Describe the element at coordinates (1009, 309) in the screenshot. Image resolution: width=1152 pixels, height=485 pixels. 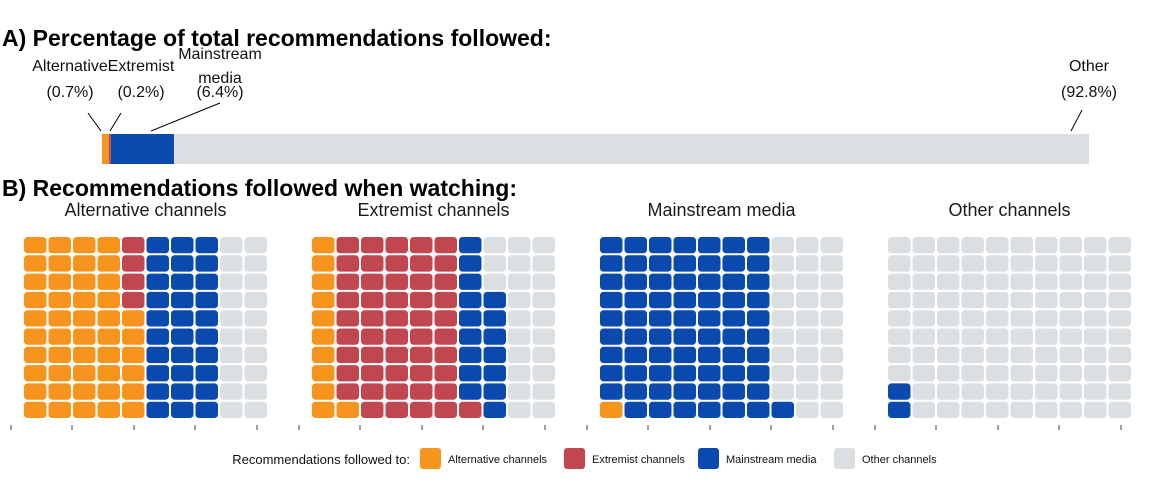
I see `waffle-panel-other-channels: Other channels` at that location.